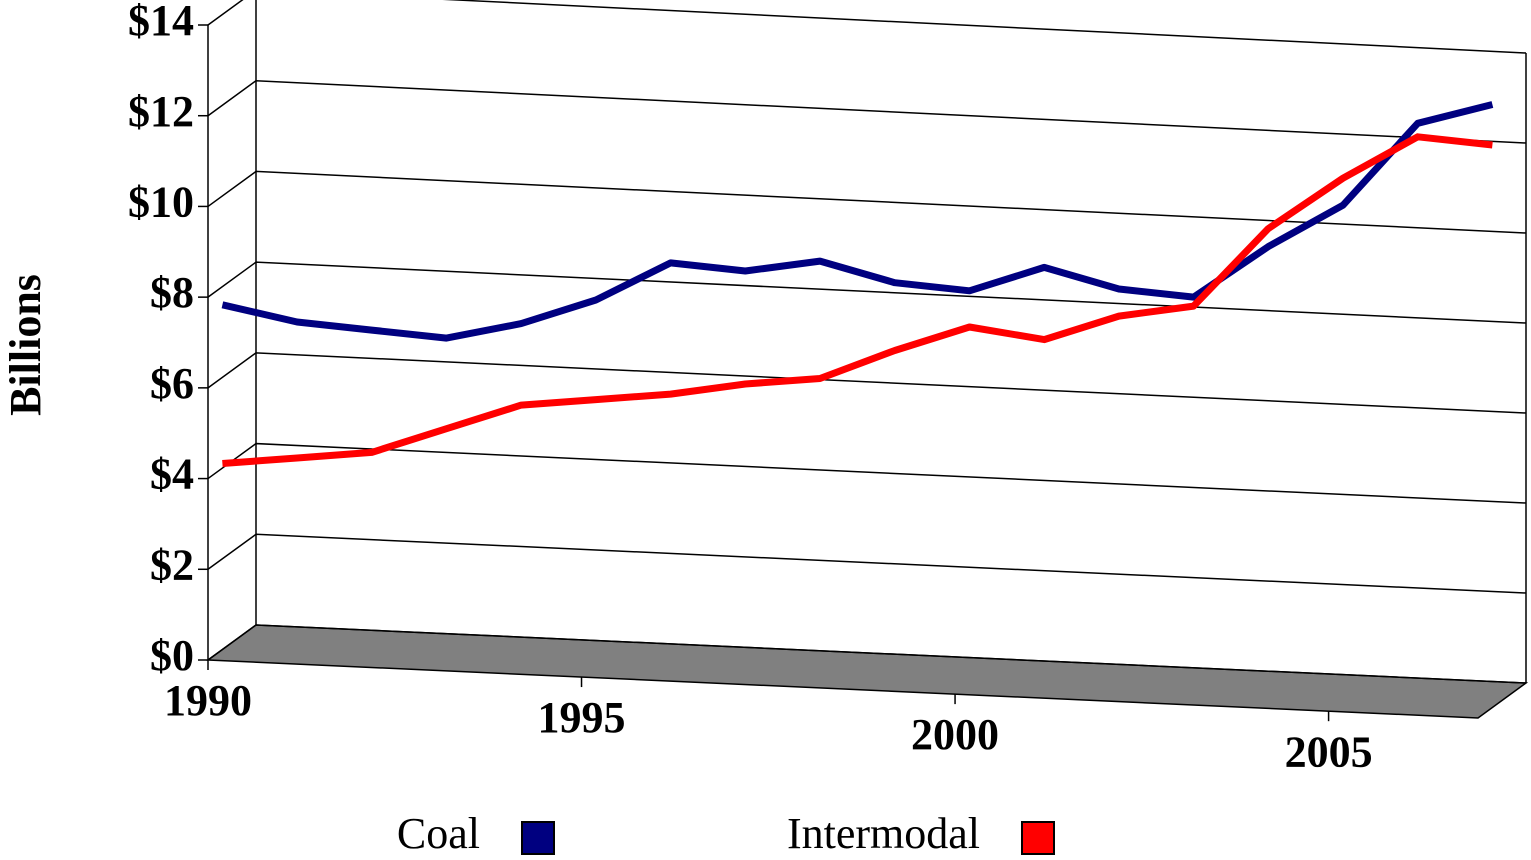 The image size is (1531, 860). I want to click on x-tick-label: 1990, so click(208, 700).